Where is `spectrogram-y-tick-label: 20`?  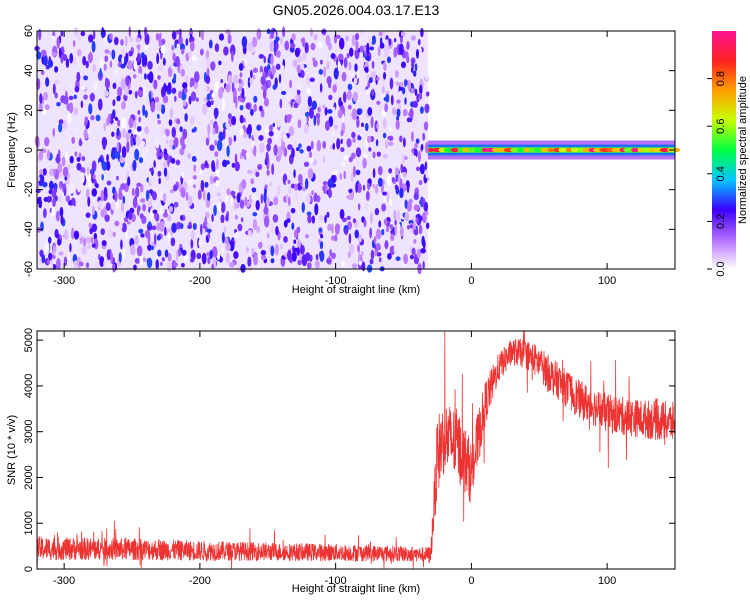 spectrogram-y-tick-label: 20 is located at coordinates (29, 110).